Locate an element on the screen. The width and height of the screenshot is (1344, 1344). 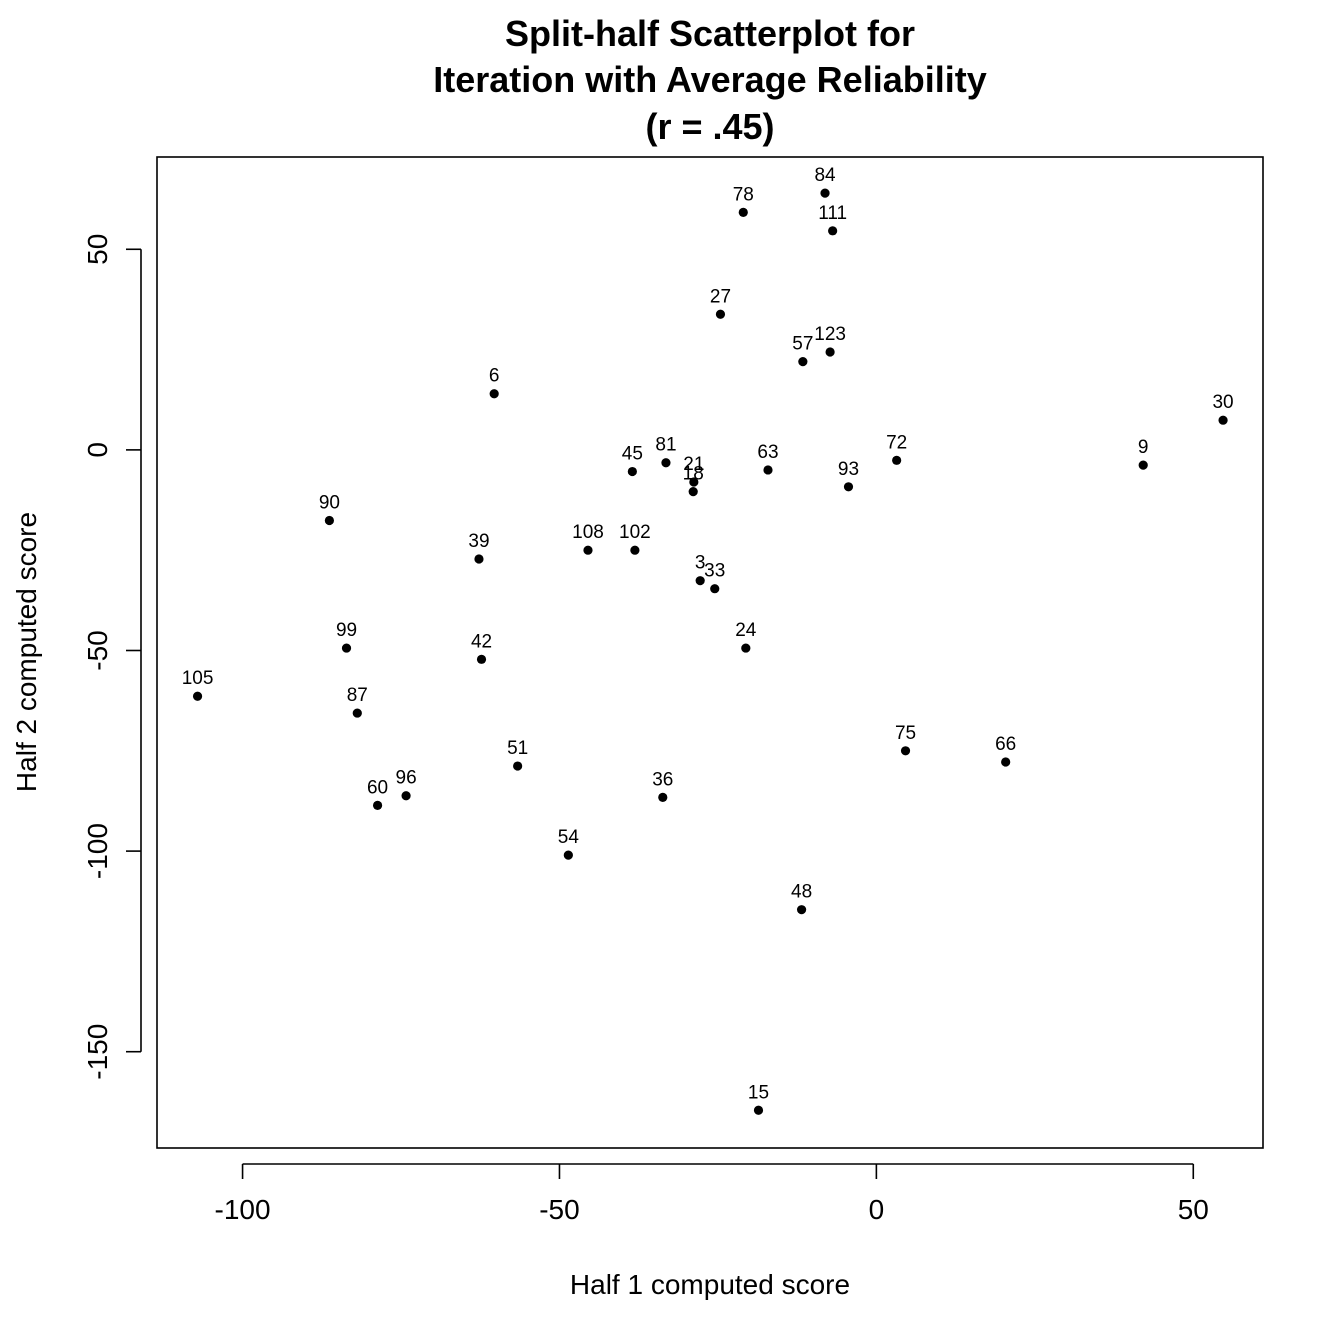
data-point: 15 is located at coordinates (758, 1098).